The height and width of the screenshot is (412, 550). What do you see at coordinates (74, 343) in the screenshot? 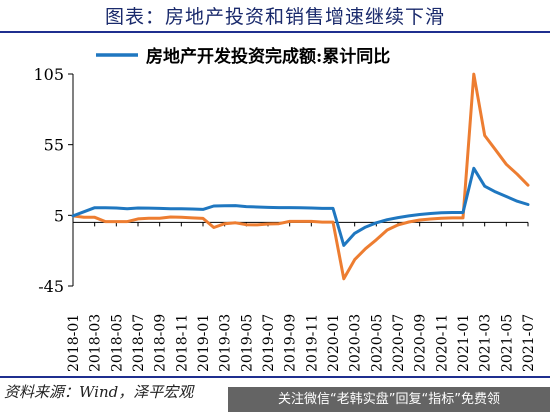
I see `x-tick-label: 2018-01` at bounding box center [74, 343].